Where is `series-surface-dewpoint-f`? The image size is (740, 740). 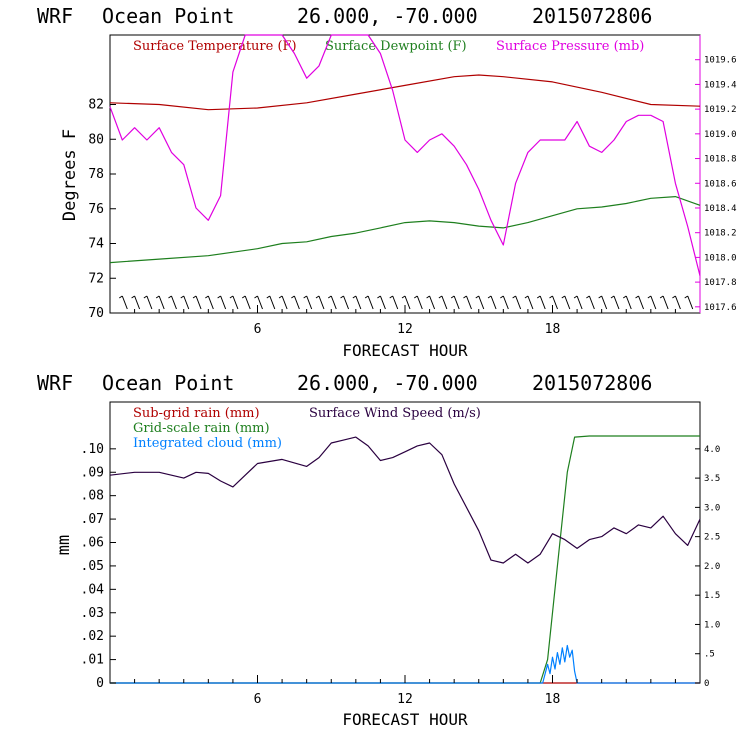 series-surface-dewpoint-f is located at coordinates (405, 230).